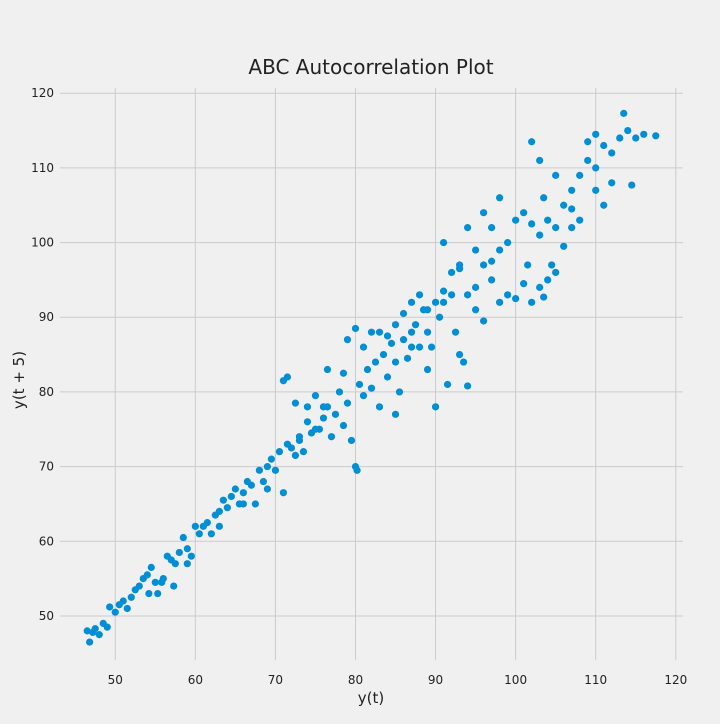 The image size is (720, 724). I want to click on x-tick-label: 80, so click(355, 680).